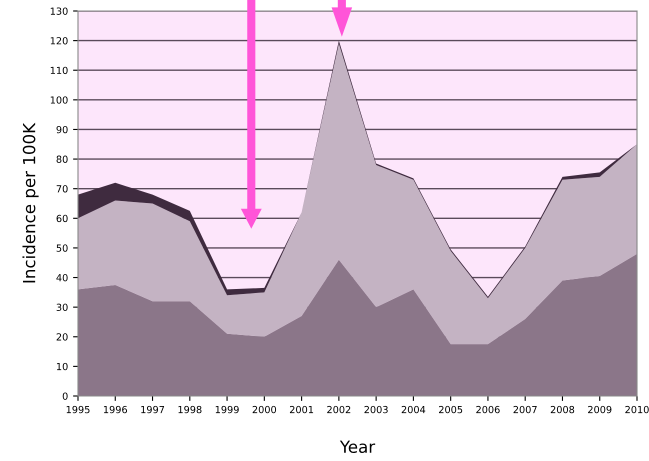 The width and height of the screenshot is (649, 461). I want to click on y-tick-label: 60, so click(62, 218).